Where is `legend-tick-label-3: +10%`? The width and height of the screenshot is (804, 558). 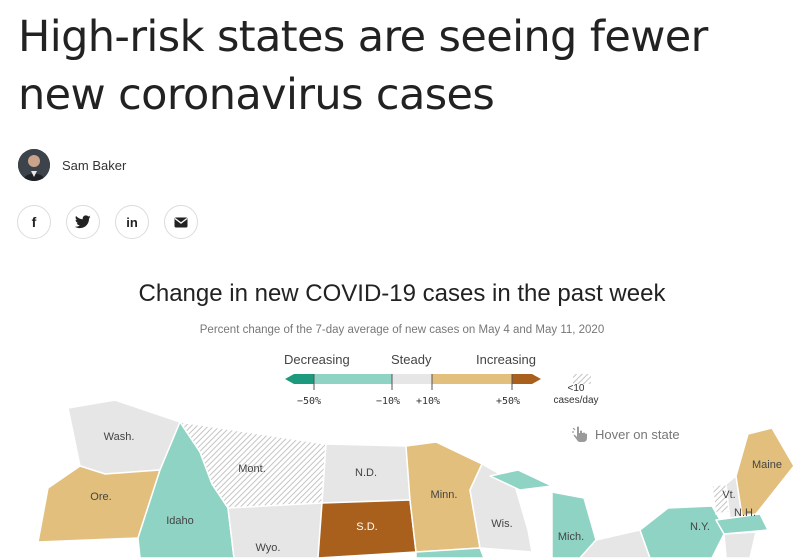
legend-tick-label-3: +10% is located at coordinates (428, 401).